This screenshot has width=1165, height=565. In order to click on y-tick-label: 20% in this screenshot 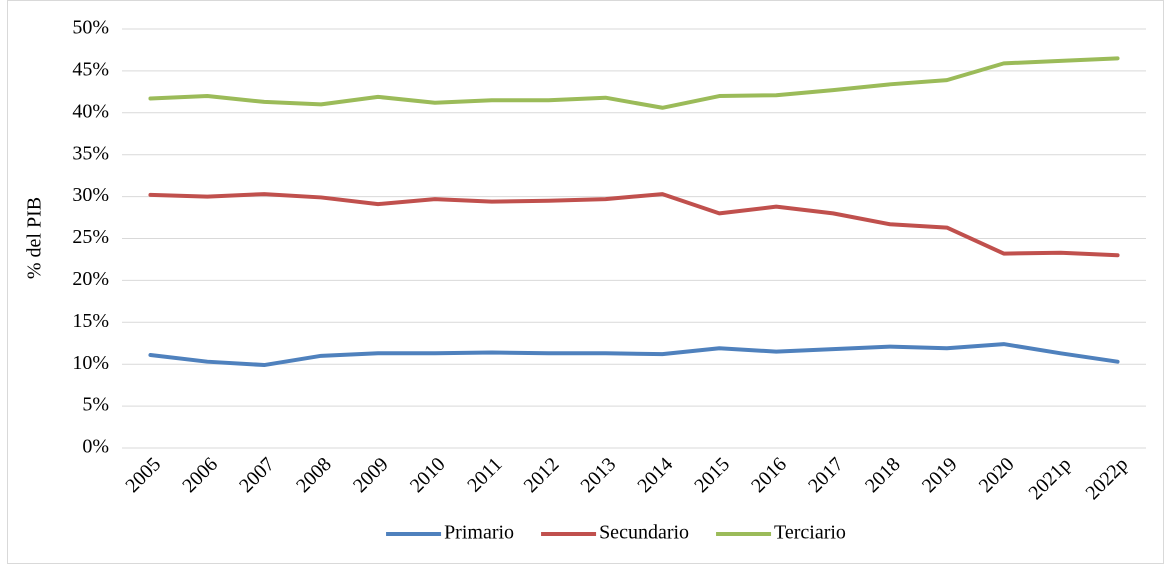, I will do `click(90, 279)`.